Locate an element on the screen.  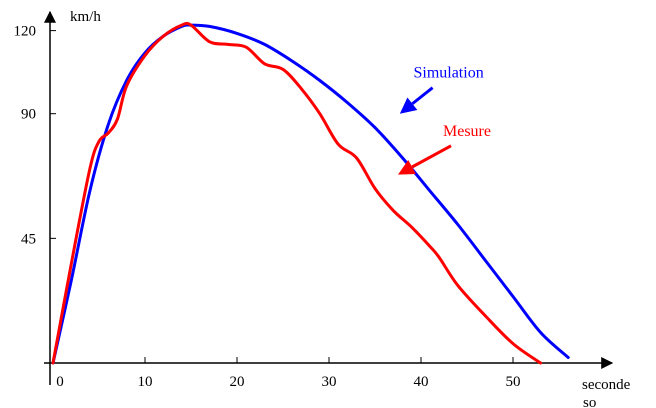
annotations: Simulation Mesure is located at coordinates (444, 120).